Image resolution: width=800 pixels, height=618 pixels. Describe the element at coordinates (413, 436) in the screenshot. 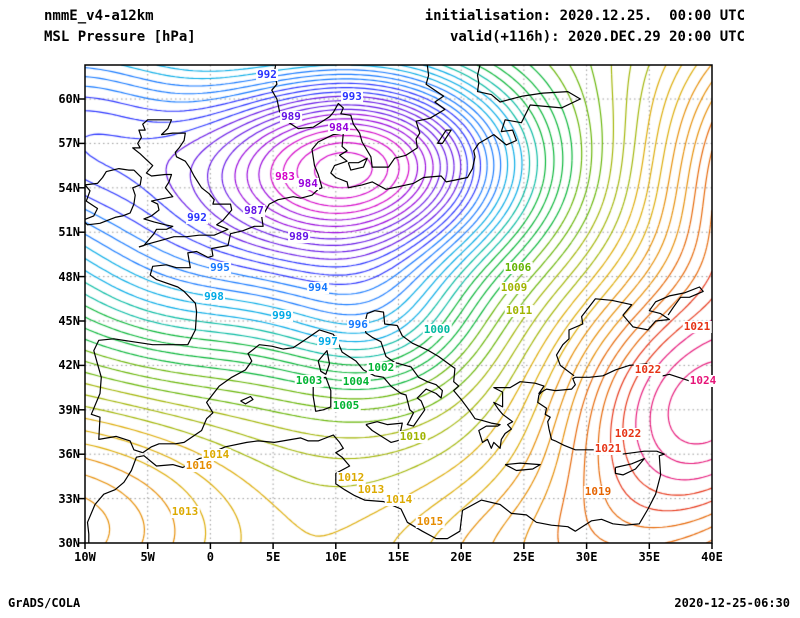

I see `contour-label: 1010` at that location.